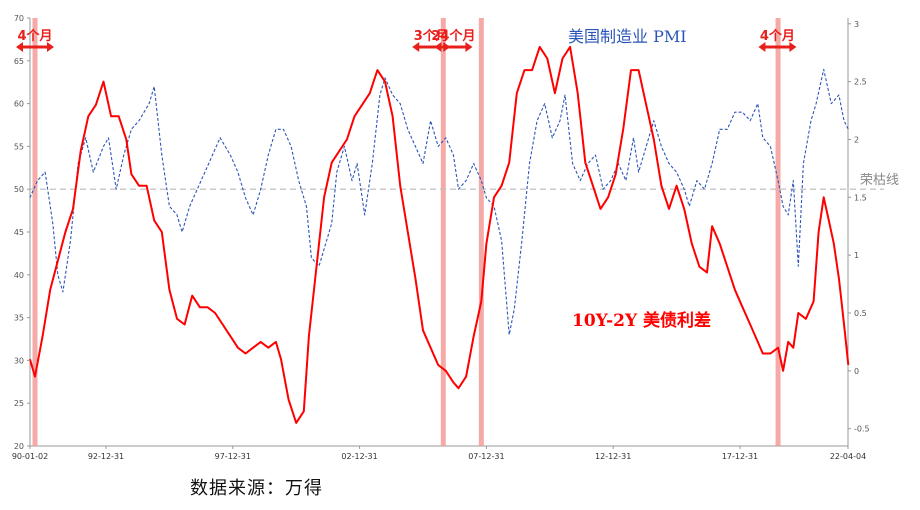 The height and width of the screenshot is (510, 920). What do you see at coordinates (848, 456) in the screenshot?
I see `x-tick-label: 22-04-04` at bounding box center [848, 456].